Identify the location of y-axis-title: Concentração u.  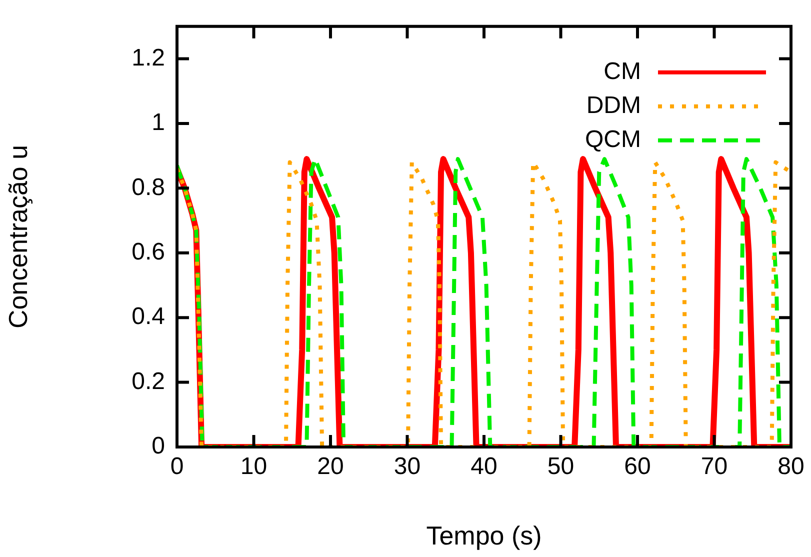
(17, 236).